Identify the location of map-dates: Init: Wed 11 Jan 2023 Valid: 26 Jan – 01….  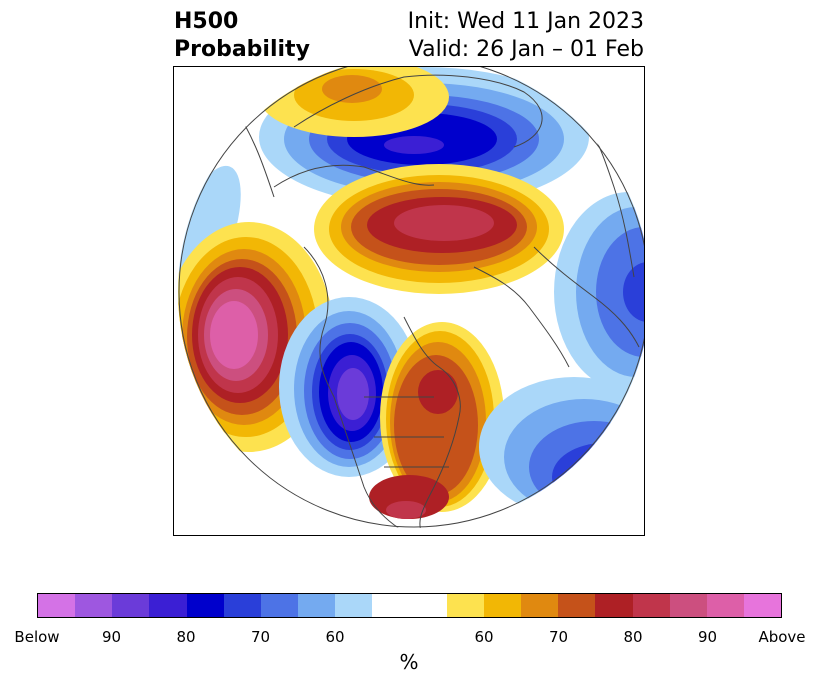
(526, 36).